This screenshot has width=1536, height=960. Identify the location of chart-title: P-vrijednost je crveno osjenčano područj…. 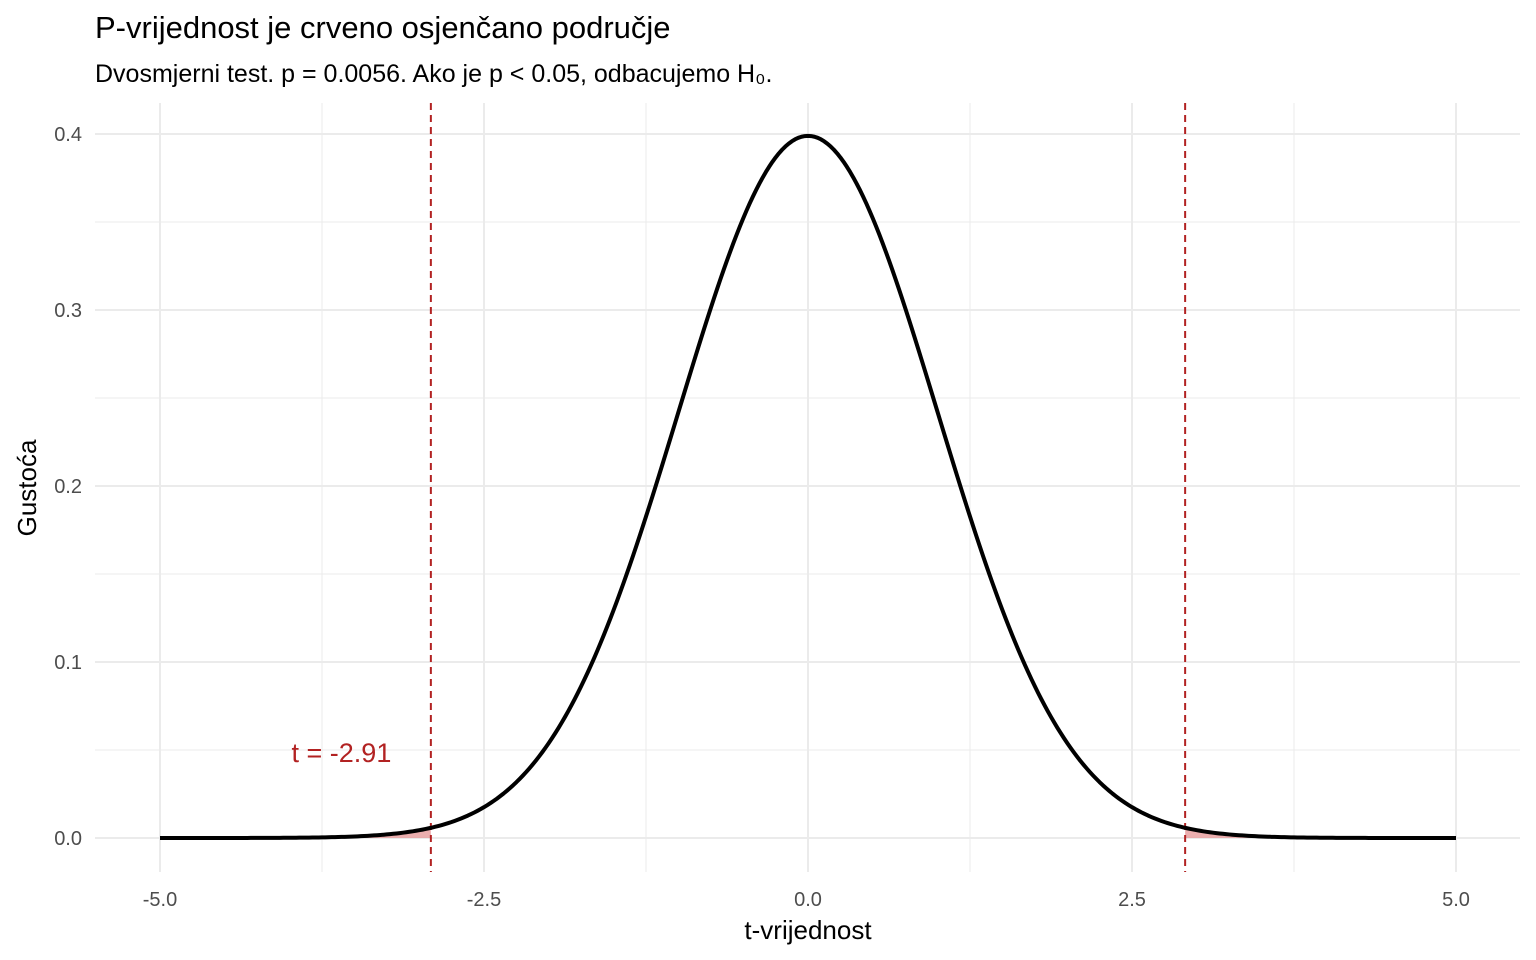
(383, 27).